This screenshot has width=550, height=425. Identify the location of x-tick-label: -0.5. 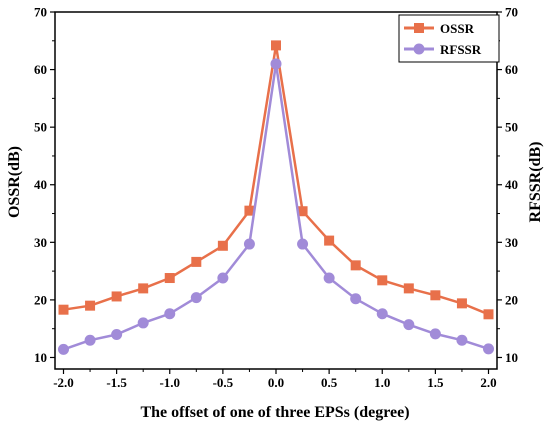
(223, 382).